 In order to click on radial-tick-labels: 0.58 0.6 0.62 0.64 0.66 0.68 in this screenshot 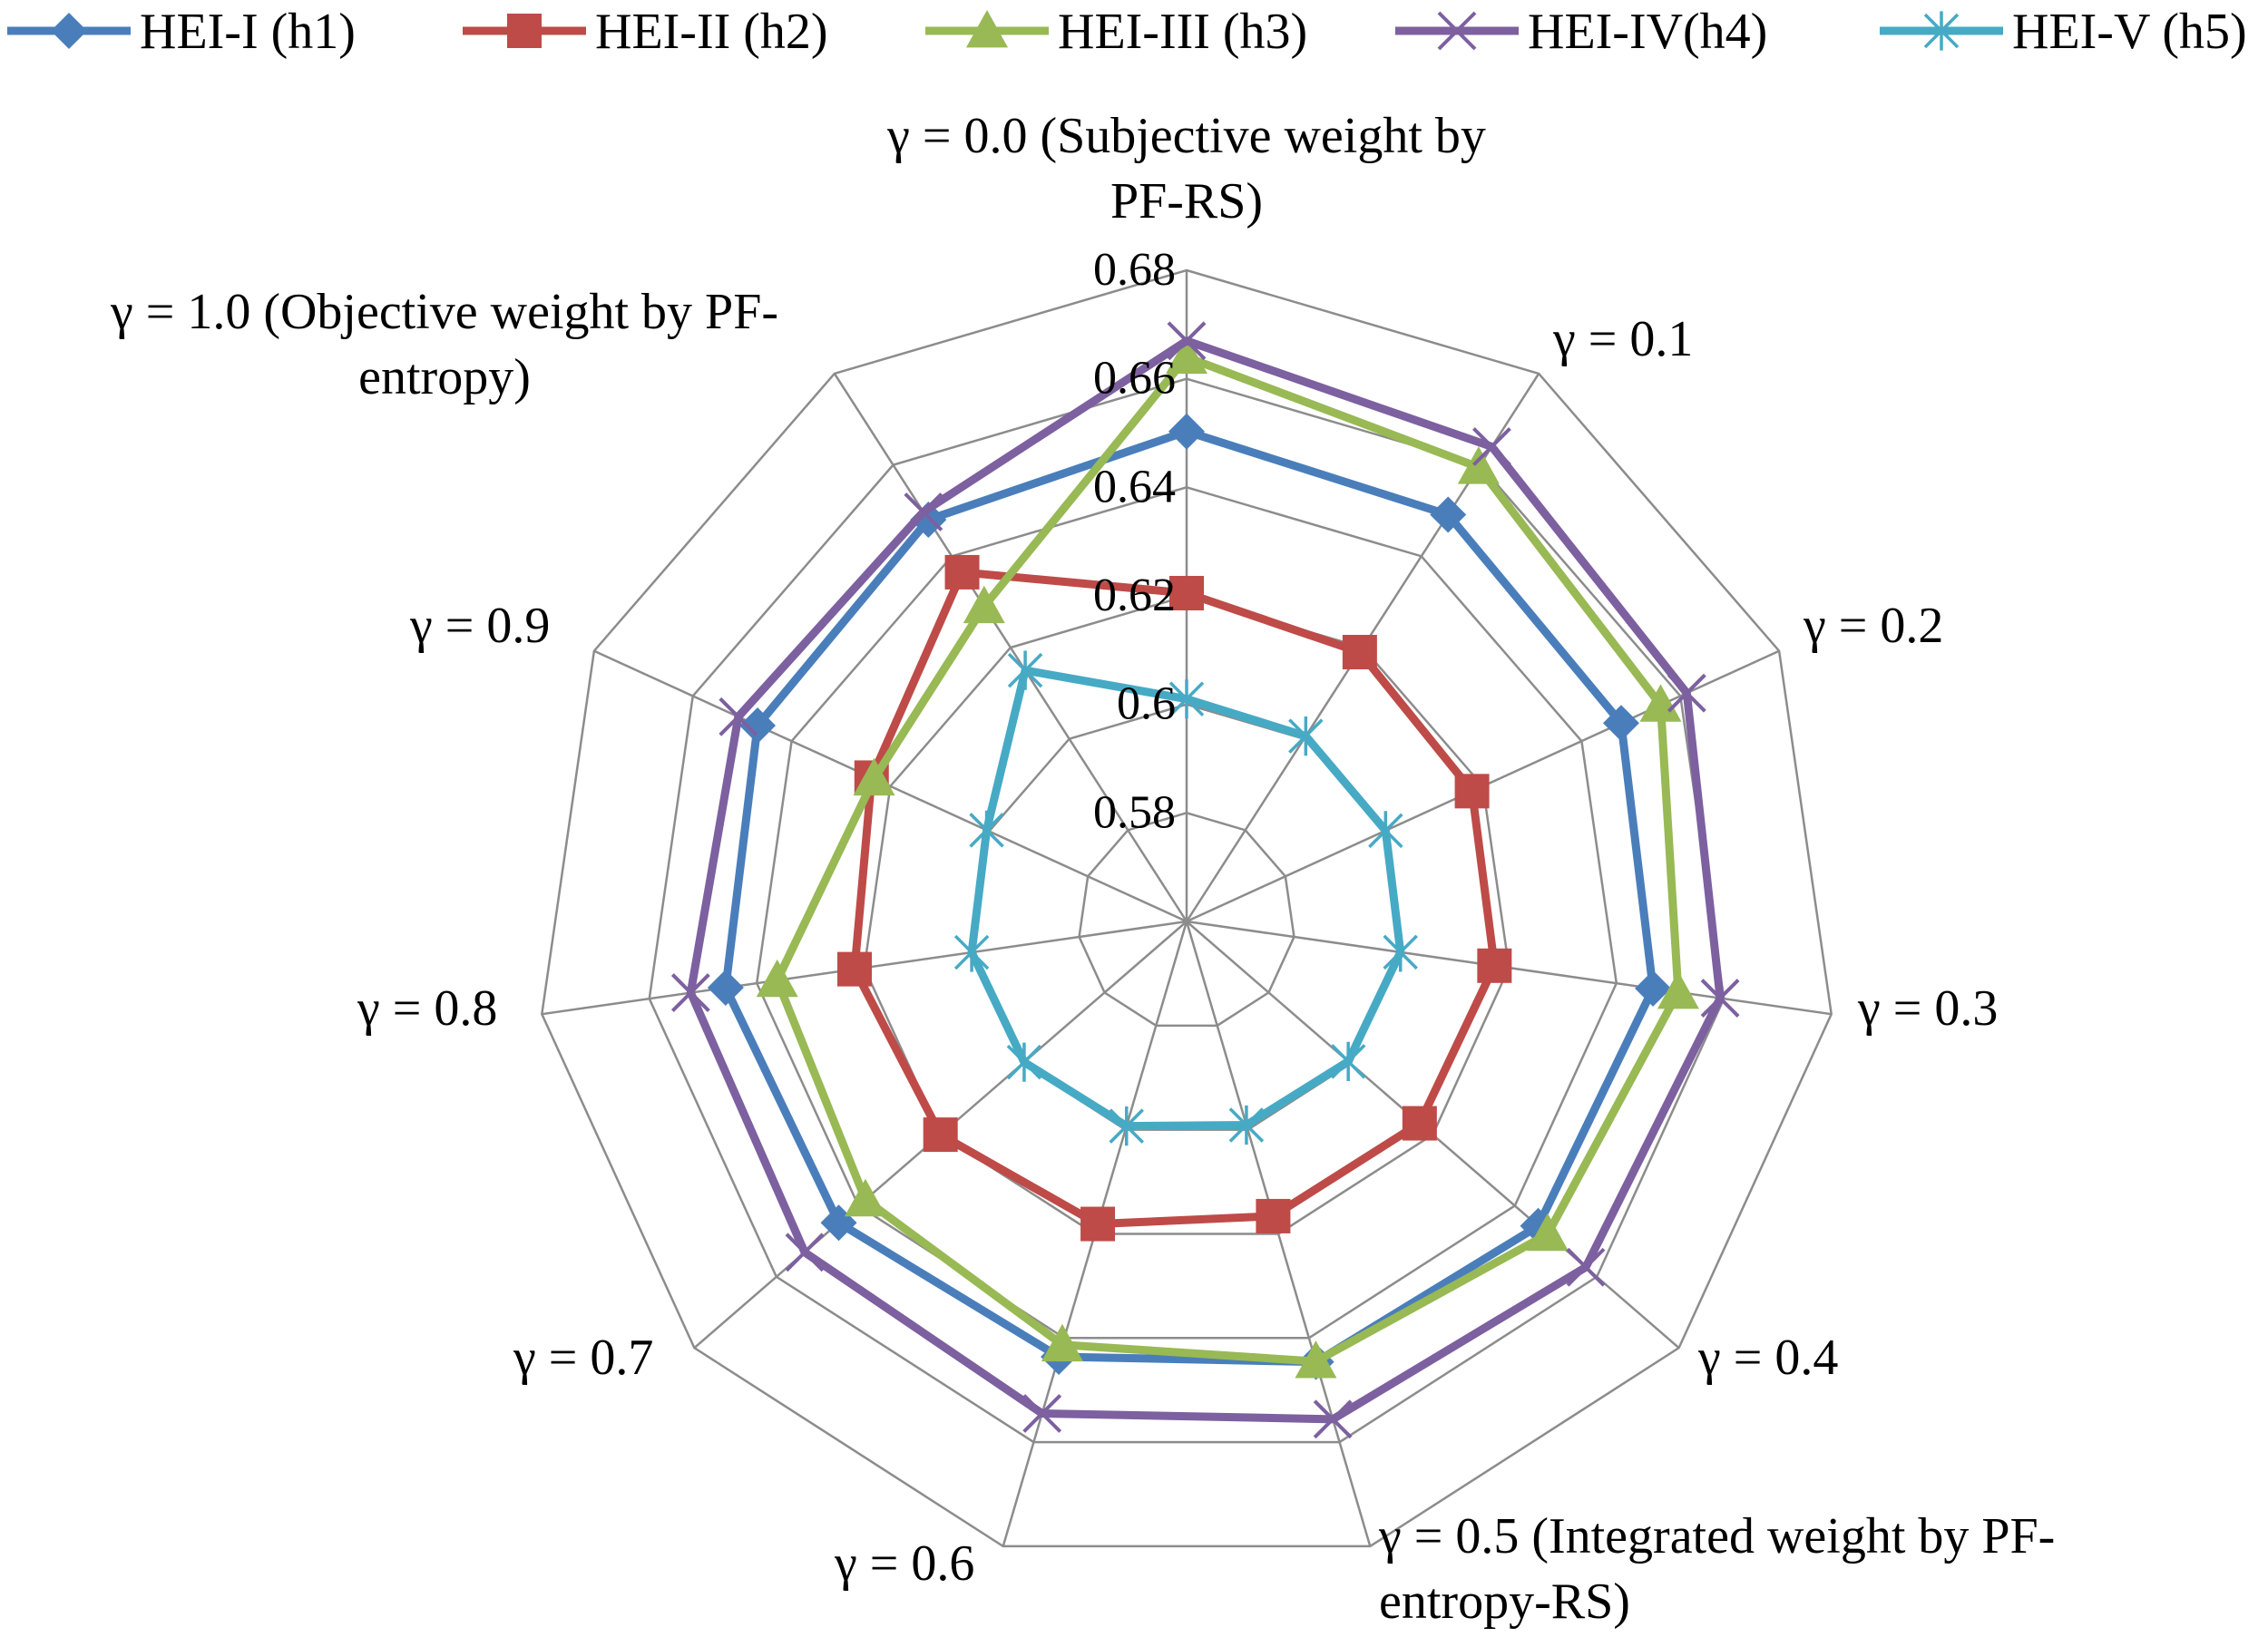, I will do `click(1134, 541)`.